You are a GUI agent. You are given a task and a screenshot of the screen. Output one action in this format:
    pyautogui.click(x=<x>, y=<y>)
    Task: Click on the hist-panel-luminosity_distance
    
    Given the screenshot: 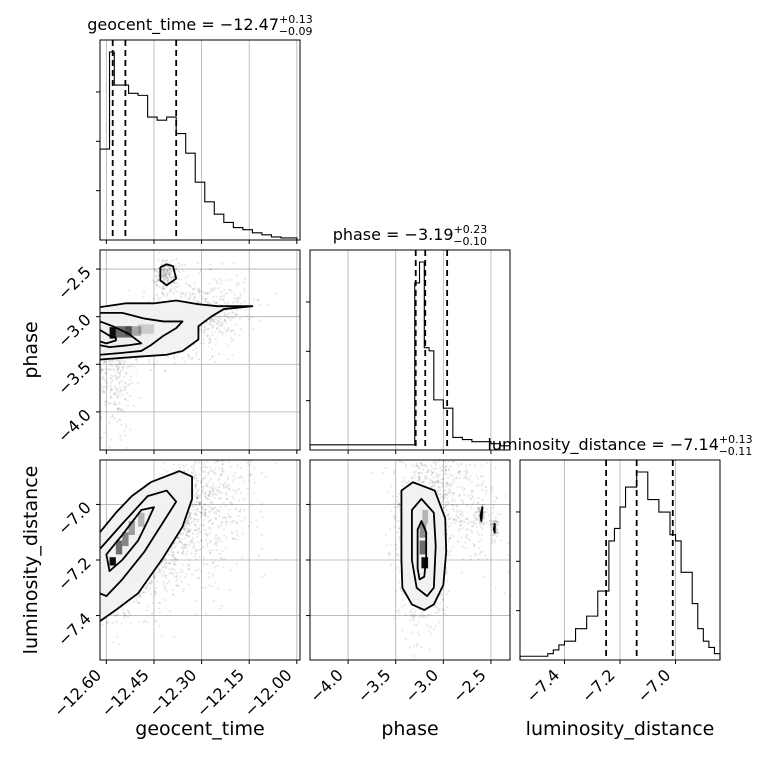 What is the action you would take?
    pyautogui.click(x=618, y=560)
    